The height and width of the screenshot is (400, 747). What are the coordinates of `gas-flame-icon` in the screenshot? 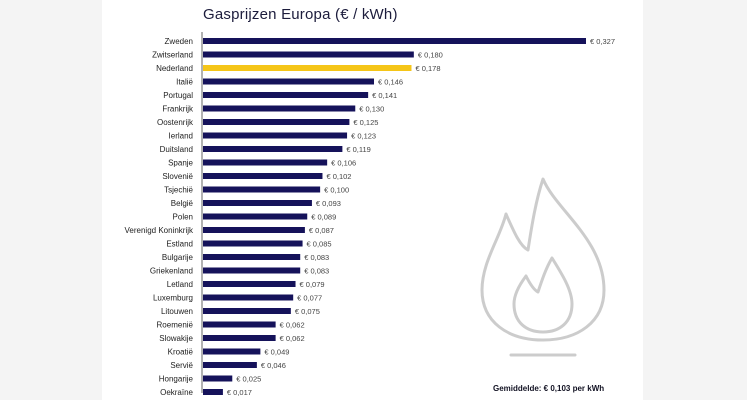 It's located at (543, 267).